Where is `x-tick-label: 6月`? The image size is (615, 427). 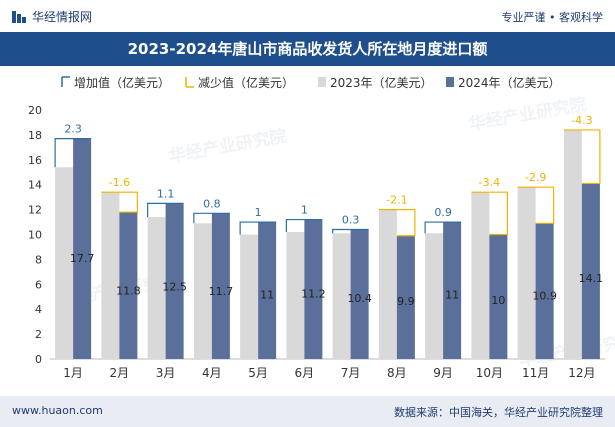
x-tick-label: 6月 is located at coordinates (305, 373).